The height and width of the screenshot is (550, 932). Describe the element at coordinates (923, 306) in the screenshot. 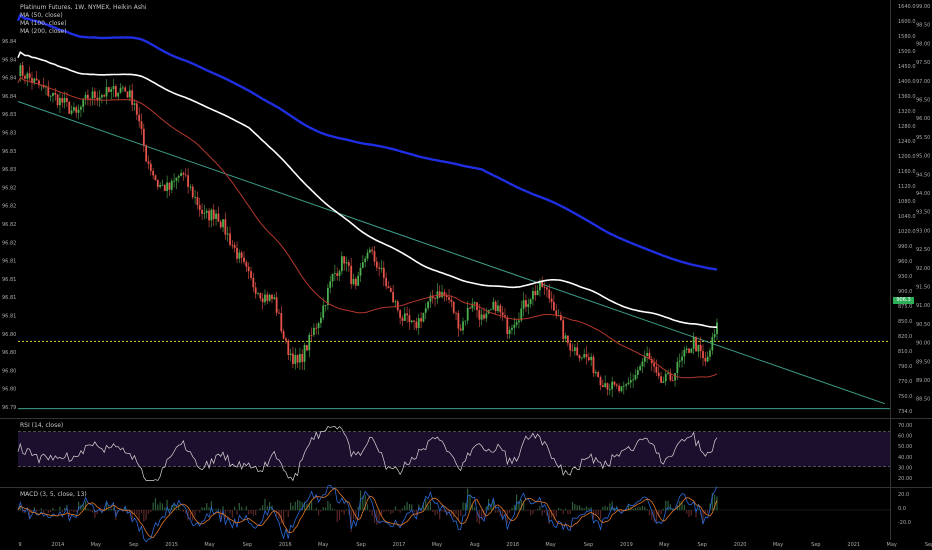

I see `price-tick-label-secondary: 91.00` at that location.